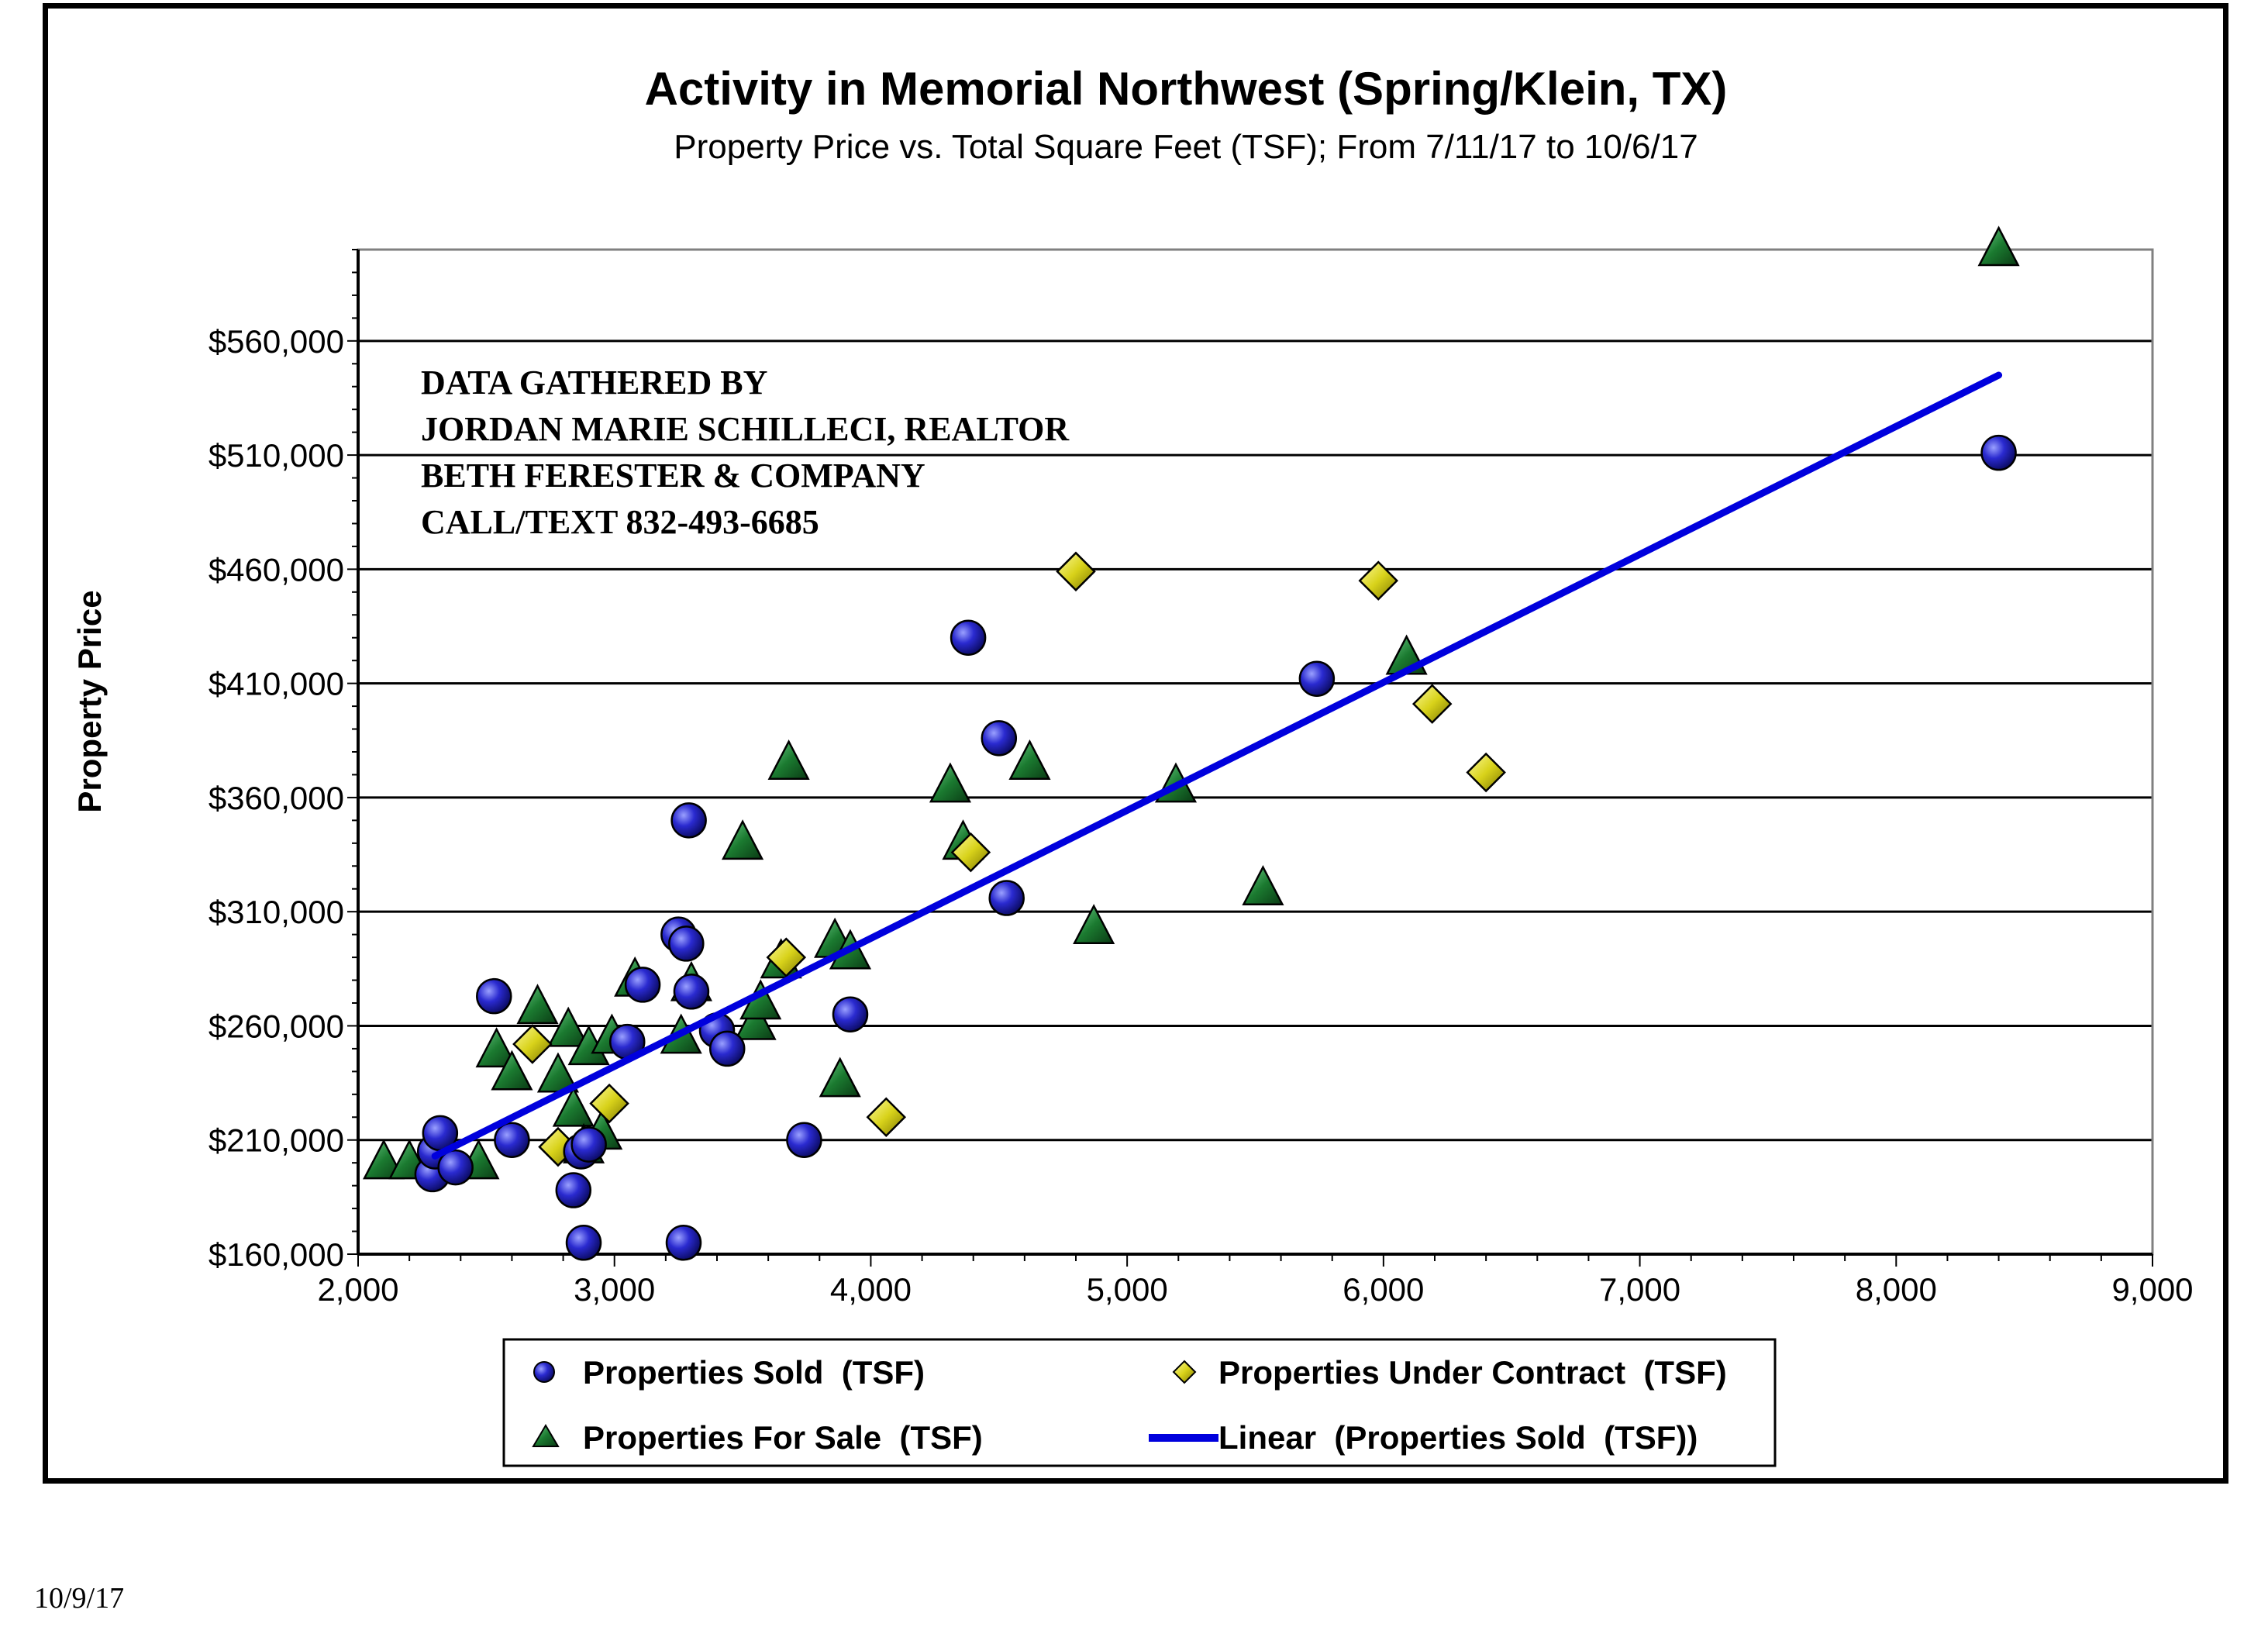  I want to click on y-tick-label: $460,000, so click(276, 569).